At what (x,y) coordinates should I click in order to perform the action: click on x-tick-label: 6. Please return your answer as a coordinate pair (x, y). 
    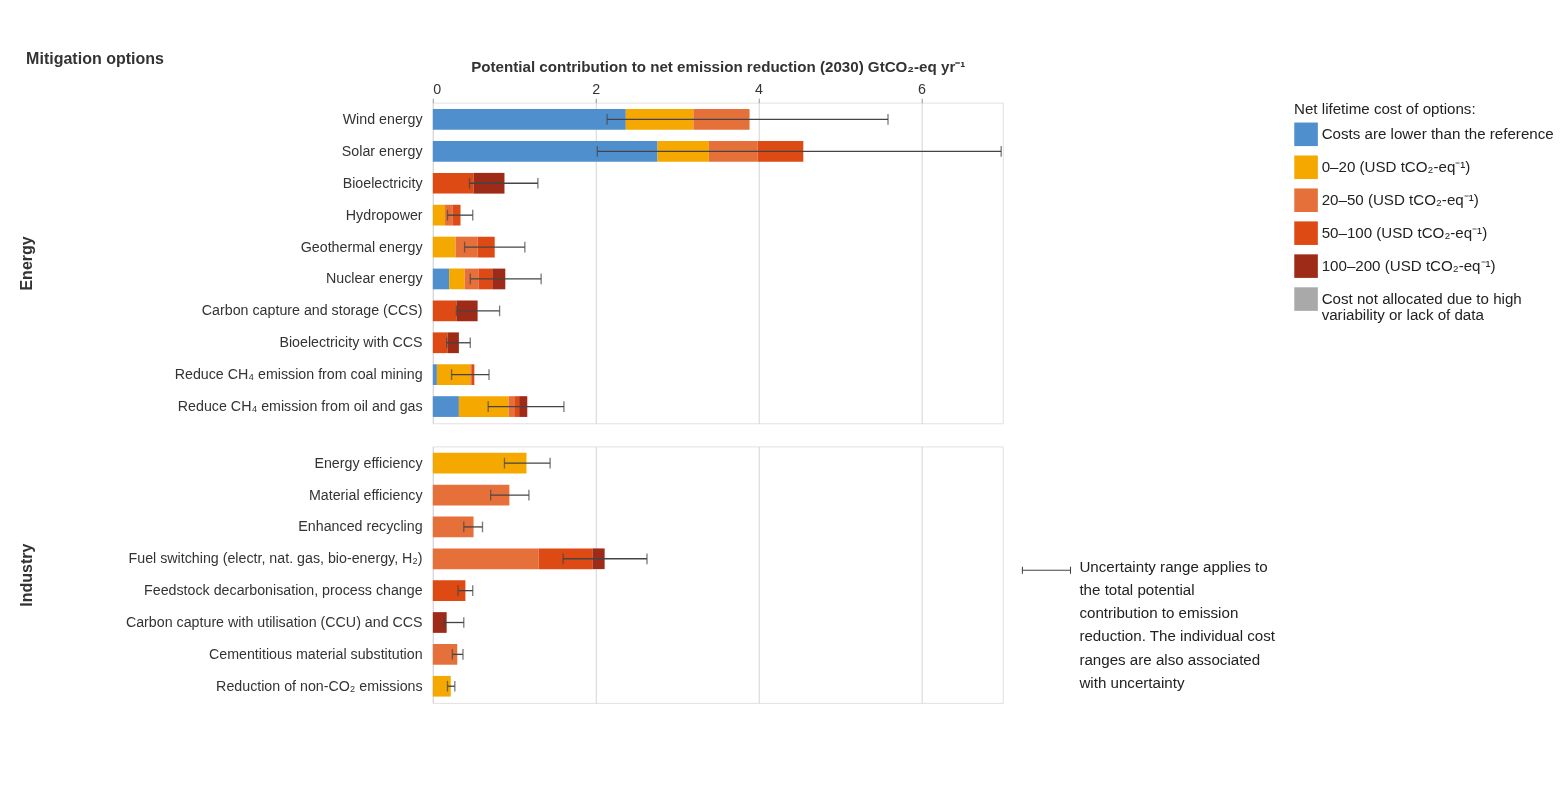
    Looking at the image, I should click on (921, 89).